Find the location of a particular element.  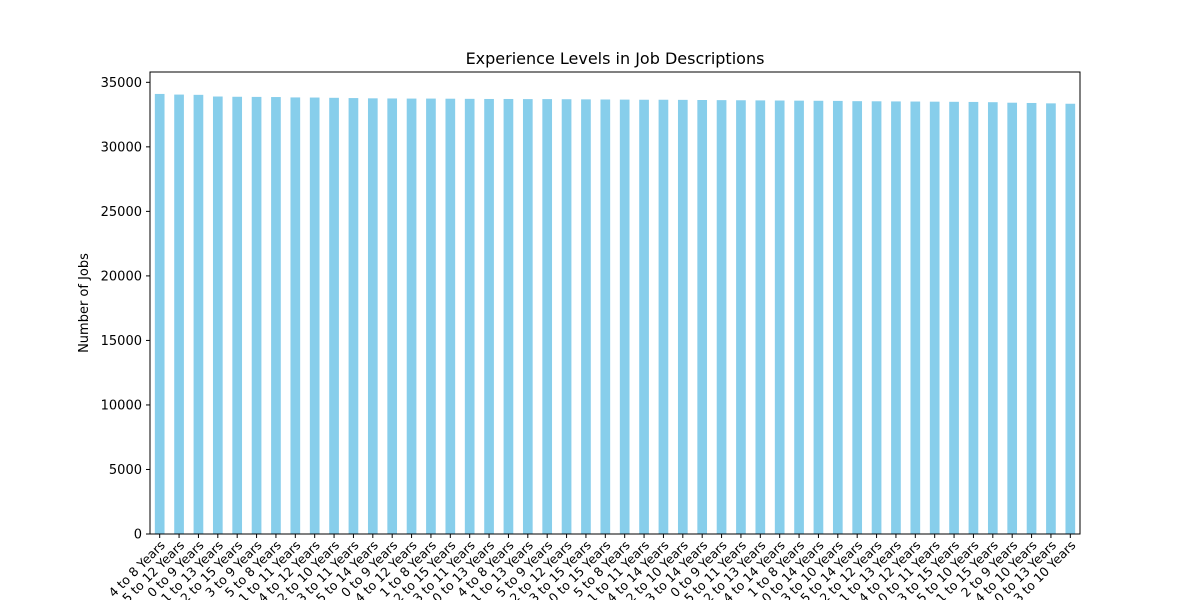

y-tick-label: 20000 is located at coordinates (121, 276).